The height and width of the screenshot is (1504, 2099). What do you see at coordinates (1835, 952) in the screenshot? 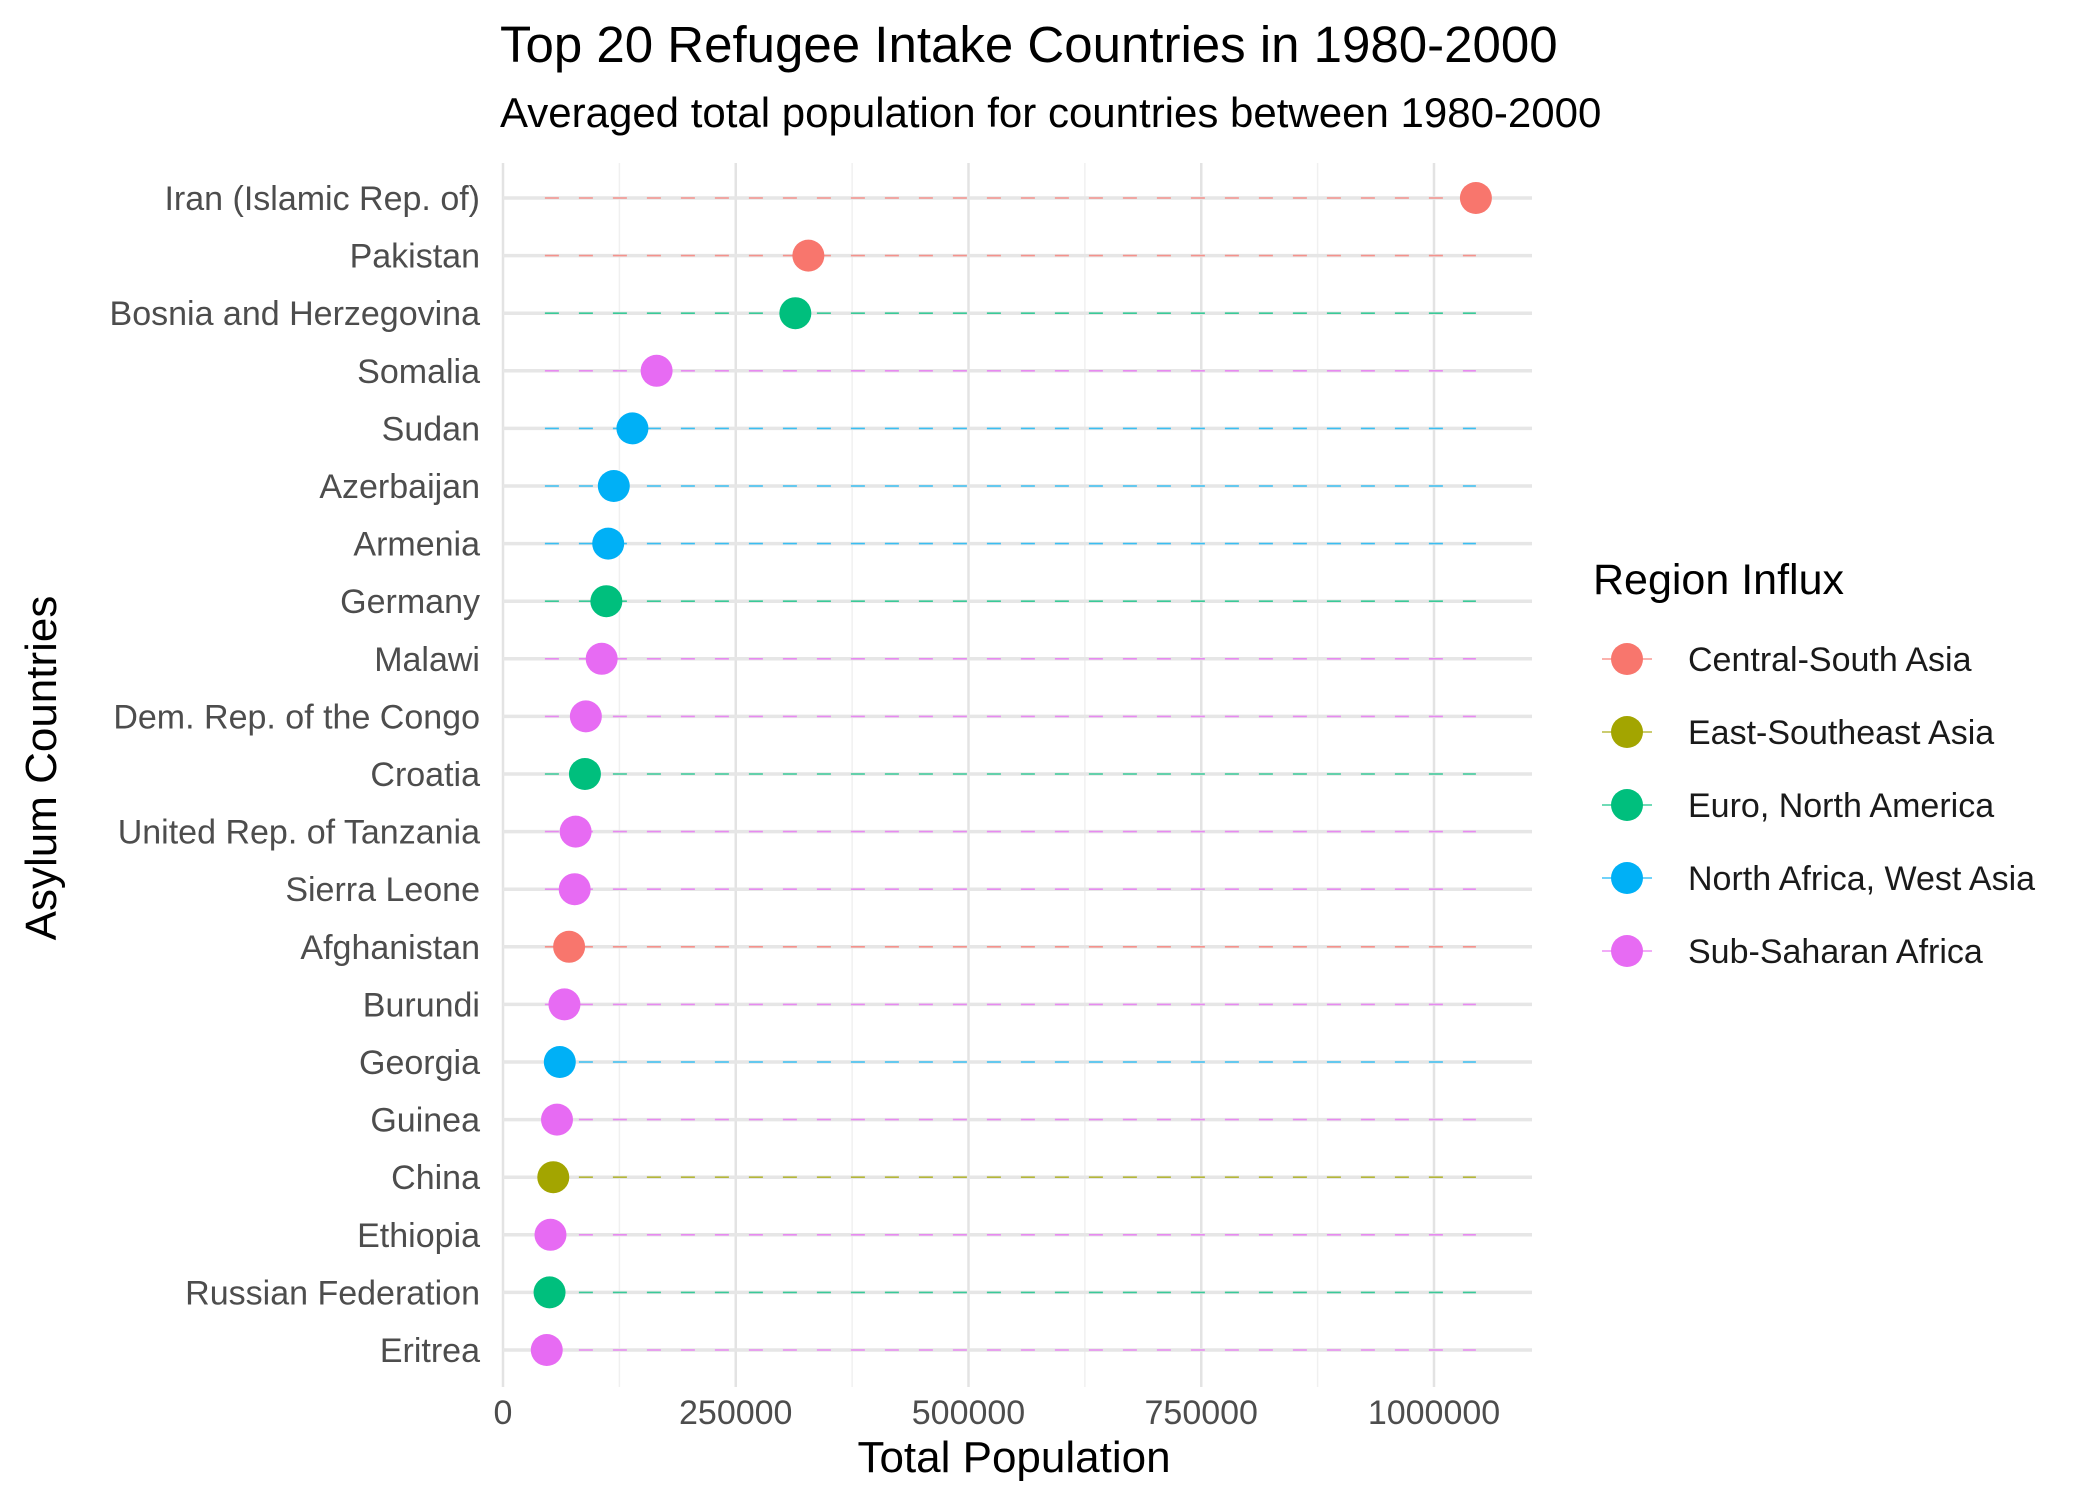
I see `legend-label: Sub-Saharan Africa` at bounding box center [1835, 952].